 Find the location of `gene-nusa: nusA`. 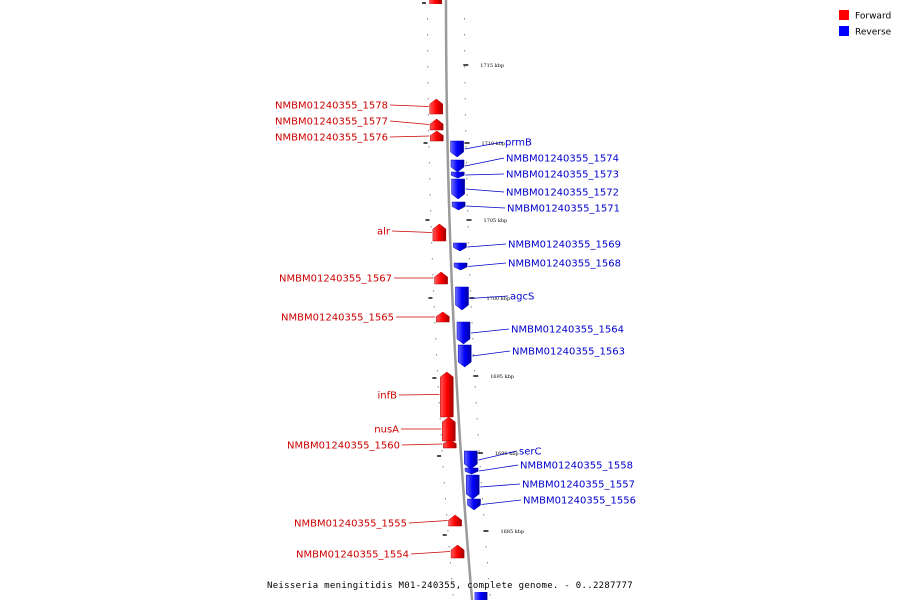

gene-nusa: nusA is located at coordinates (415, 429).